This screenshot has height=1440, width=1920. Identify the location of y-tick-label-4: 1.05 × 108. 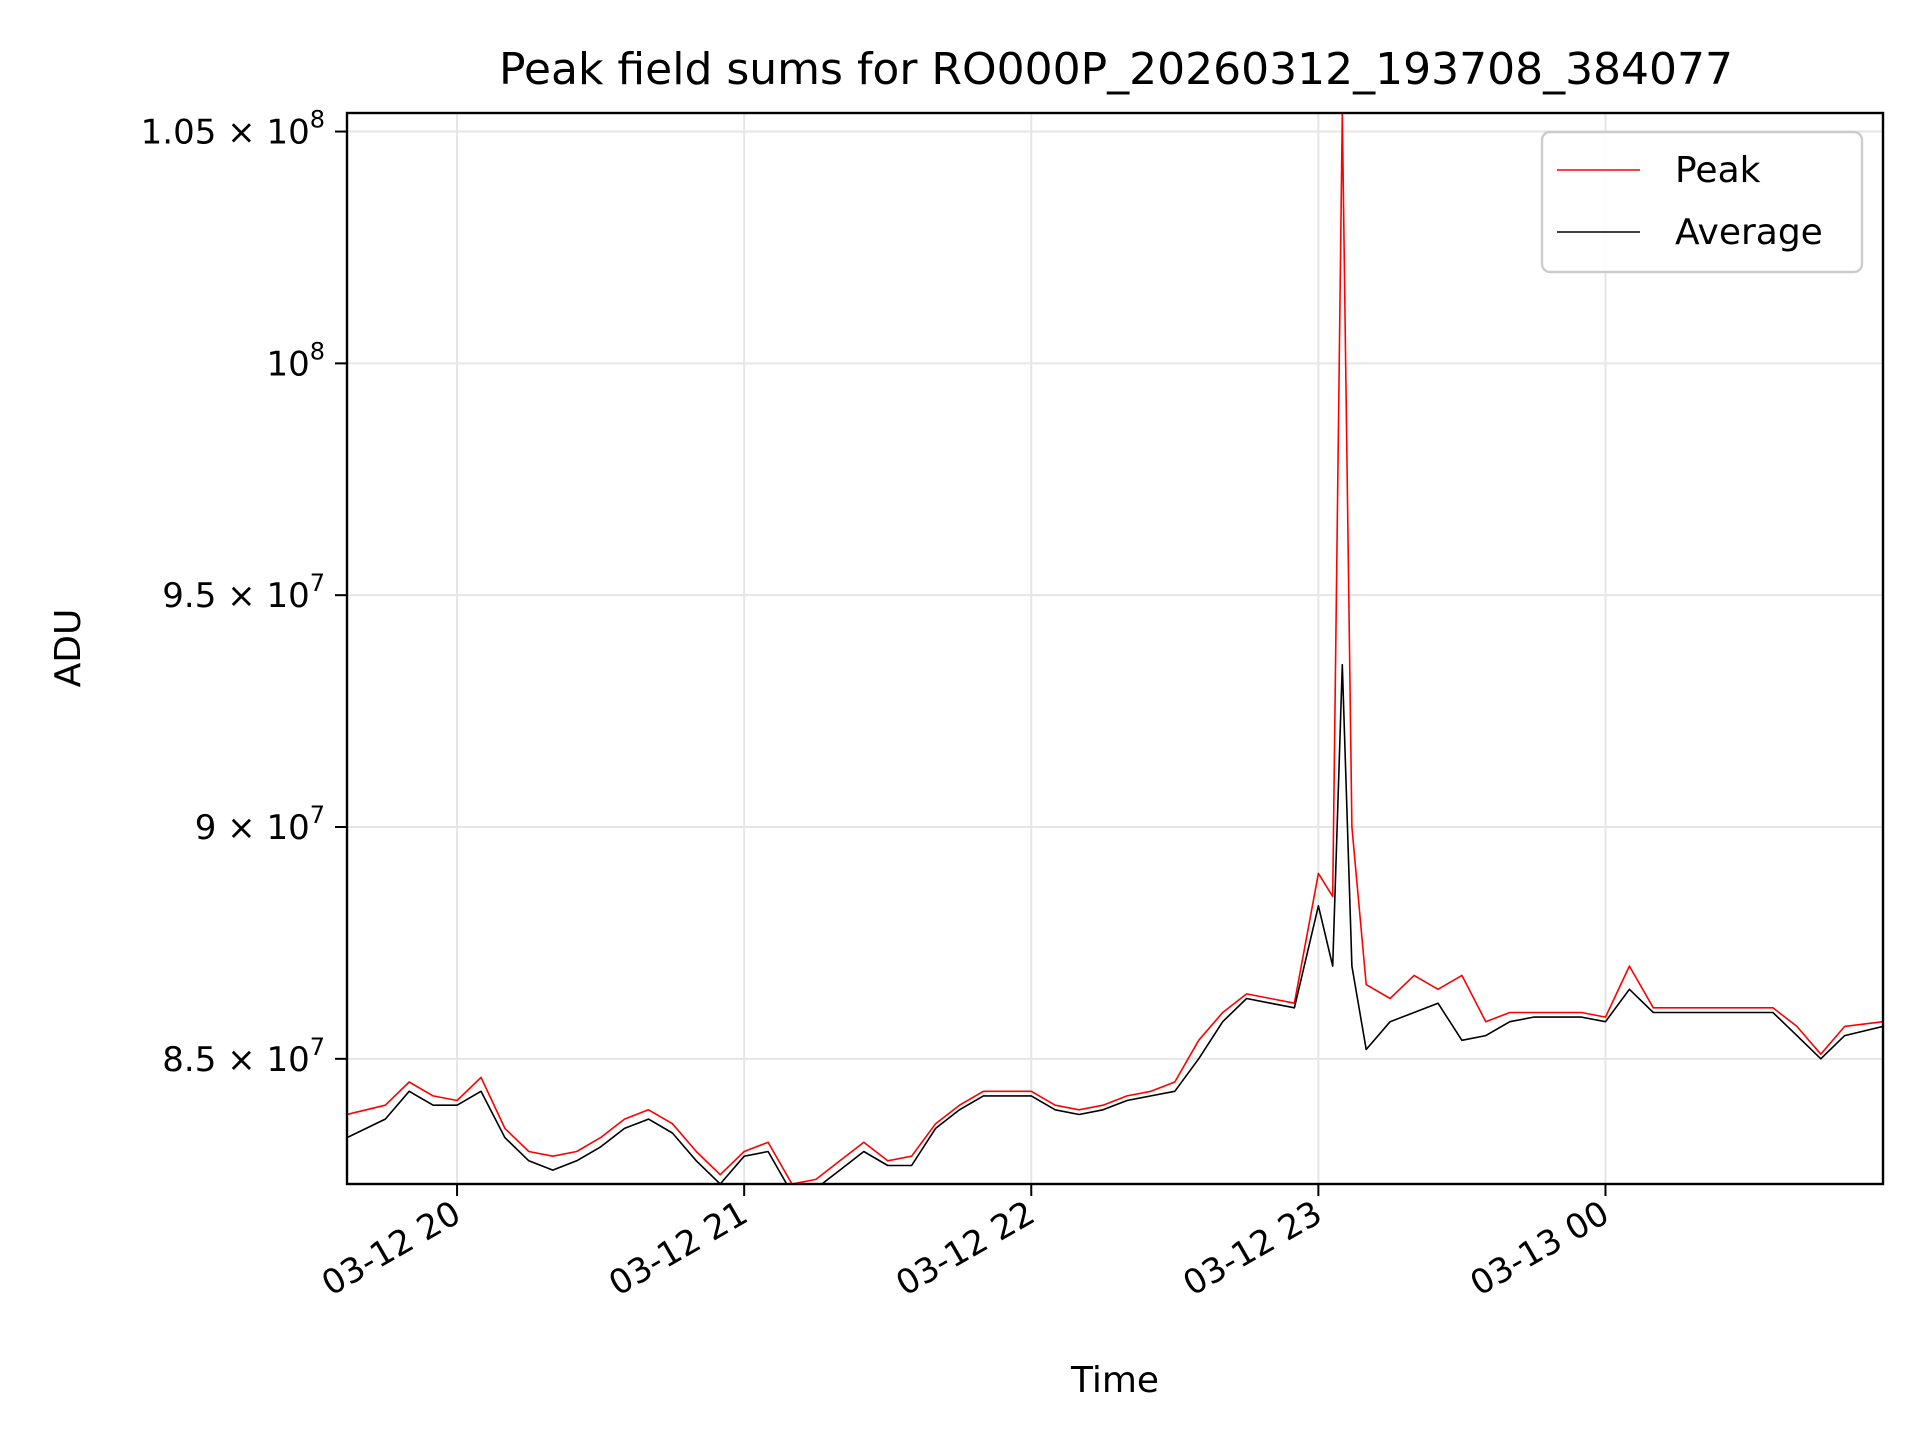
(233, 129).